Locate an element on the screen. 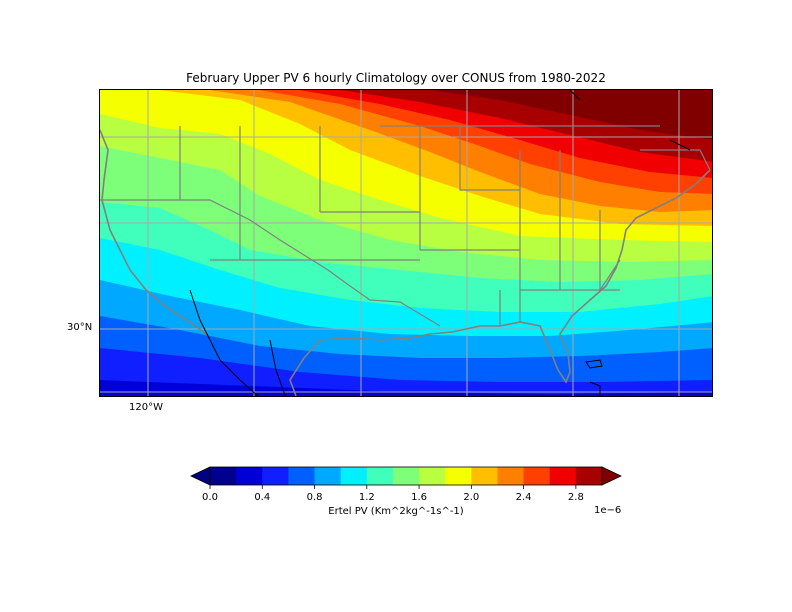  colorbar-tick-label: 1.6 is located at coordinates (419, 497).